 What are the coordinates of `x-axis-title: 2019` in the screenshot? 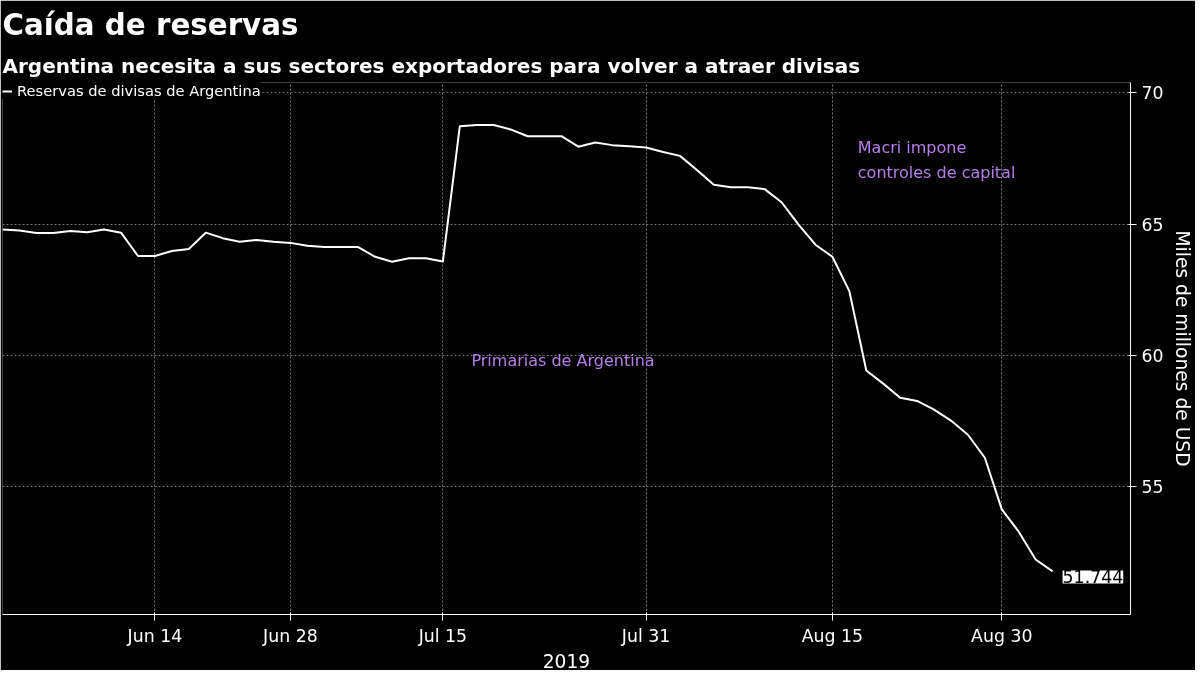 It's located at (566, 661).